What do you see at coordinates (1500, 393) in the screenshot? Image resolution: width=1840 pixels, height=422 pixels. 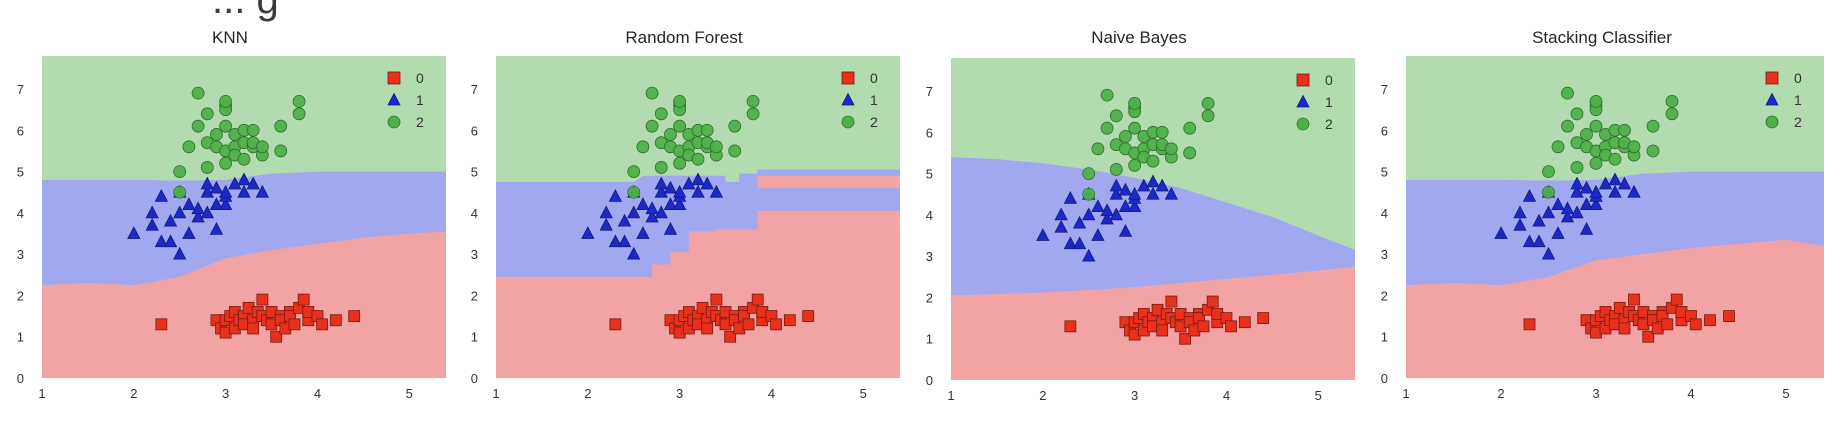 I see `x-tick-label: 2` at bounding box center [1500, 393].